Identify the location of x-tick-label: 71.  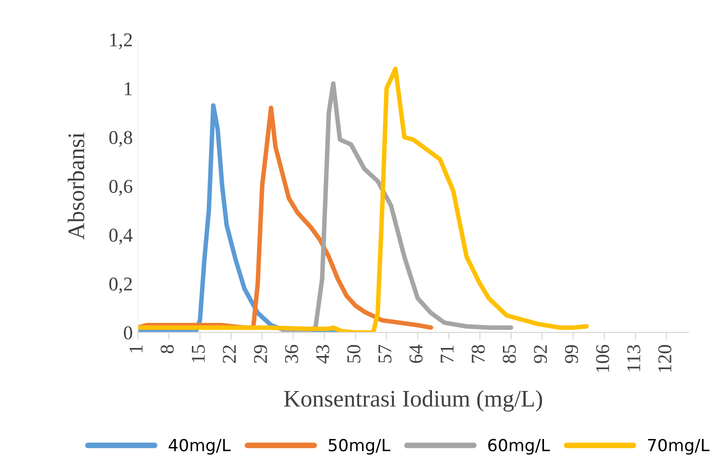
(447, 353).